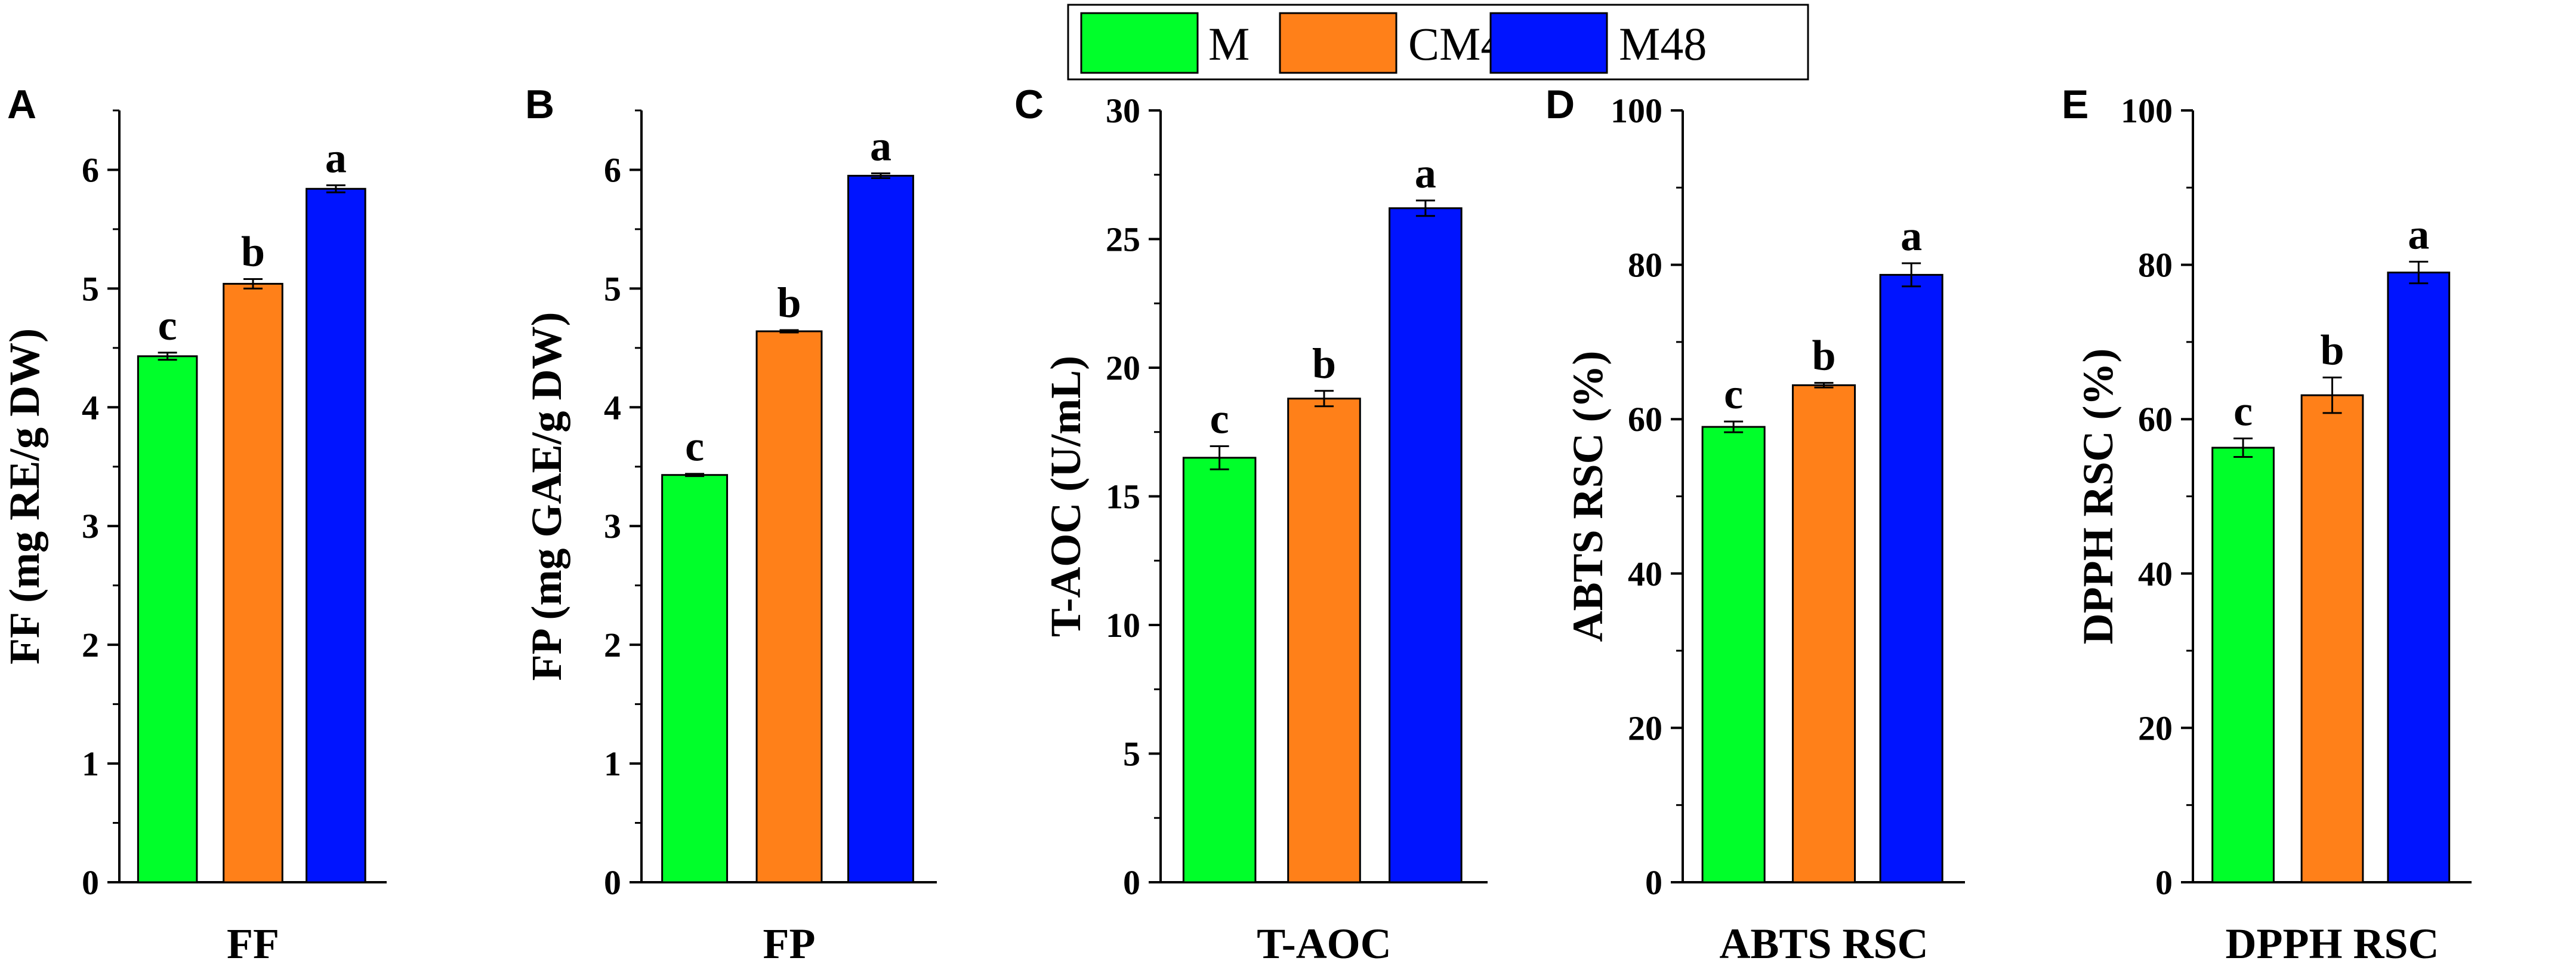  What do you see at coordinates (613, 288) in the screenshot?
I see `panel-b-ytick-label: 5` at bounding box center [613, 288].